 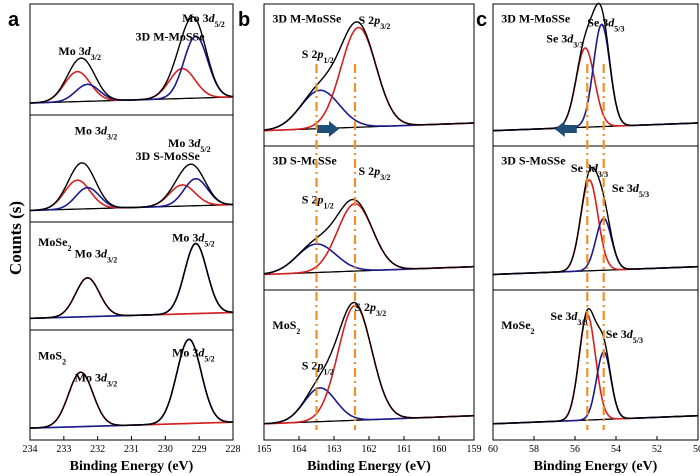 I want to click on subplot-a-0: 3D M-MoSSe Mo 3d3/2 Mo 3d5/2, so click(x=131, y=57).